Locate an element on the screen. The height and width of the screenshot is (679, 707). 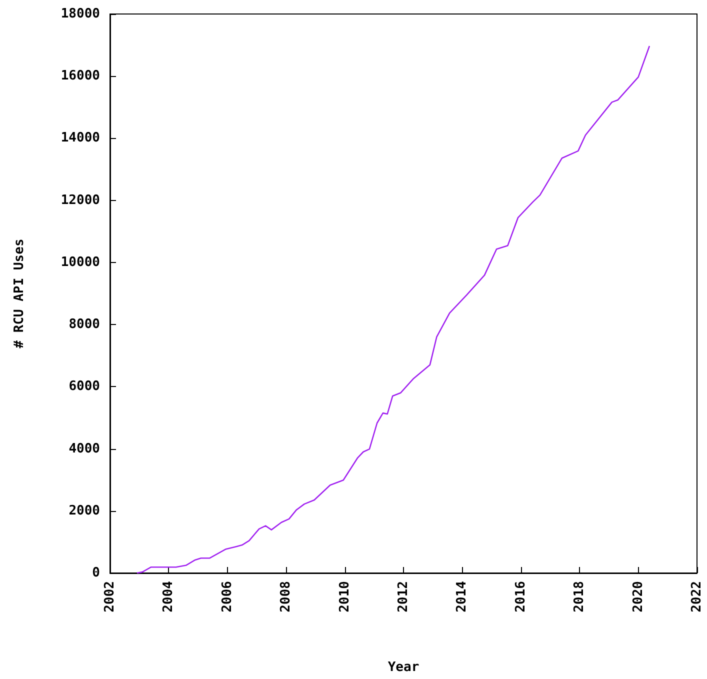
y-tick-label: 0 is located at coordinates (96, 573).